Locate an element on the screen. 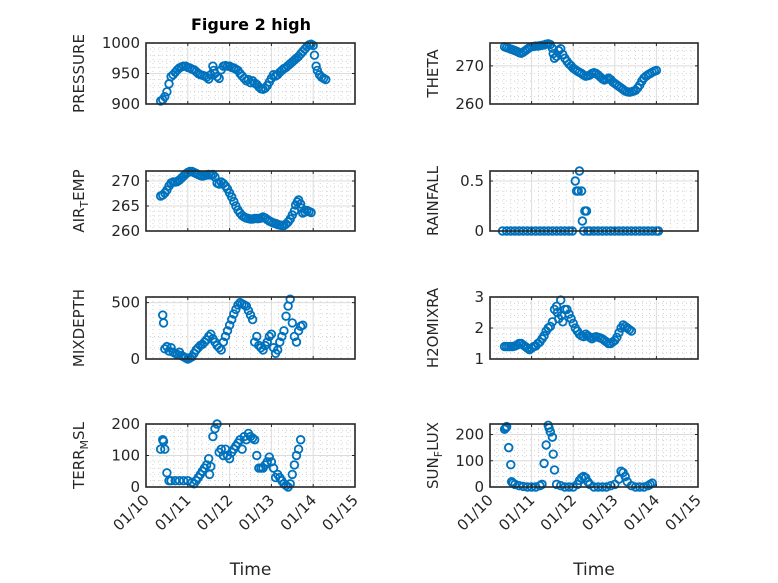 The height and width of the screenshot is (583, 778). y-tick-label: 265 is located at coordinates (125, 206).